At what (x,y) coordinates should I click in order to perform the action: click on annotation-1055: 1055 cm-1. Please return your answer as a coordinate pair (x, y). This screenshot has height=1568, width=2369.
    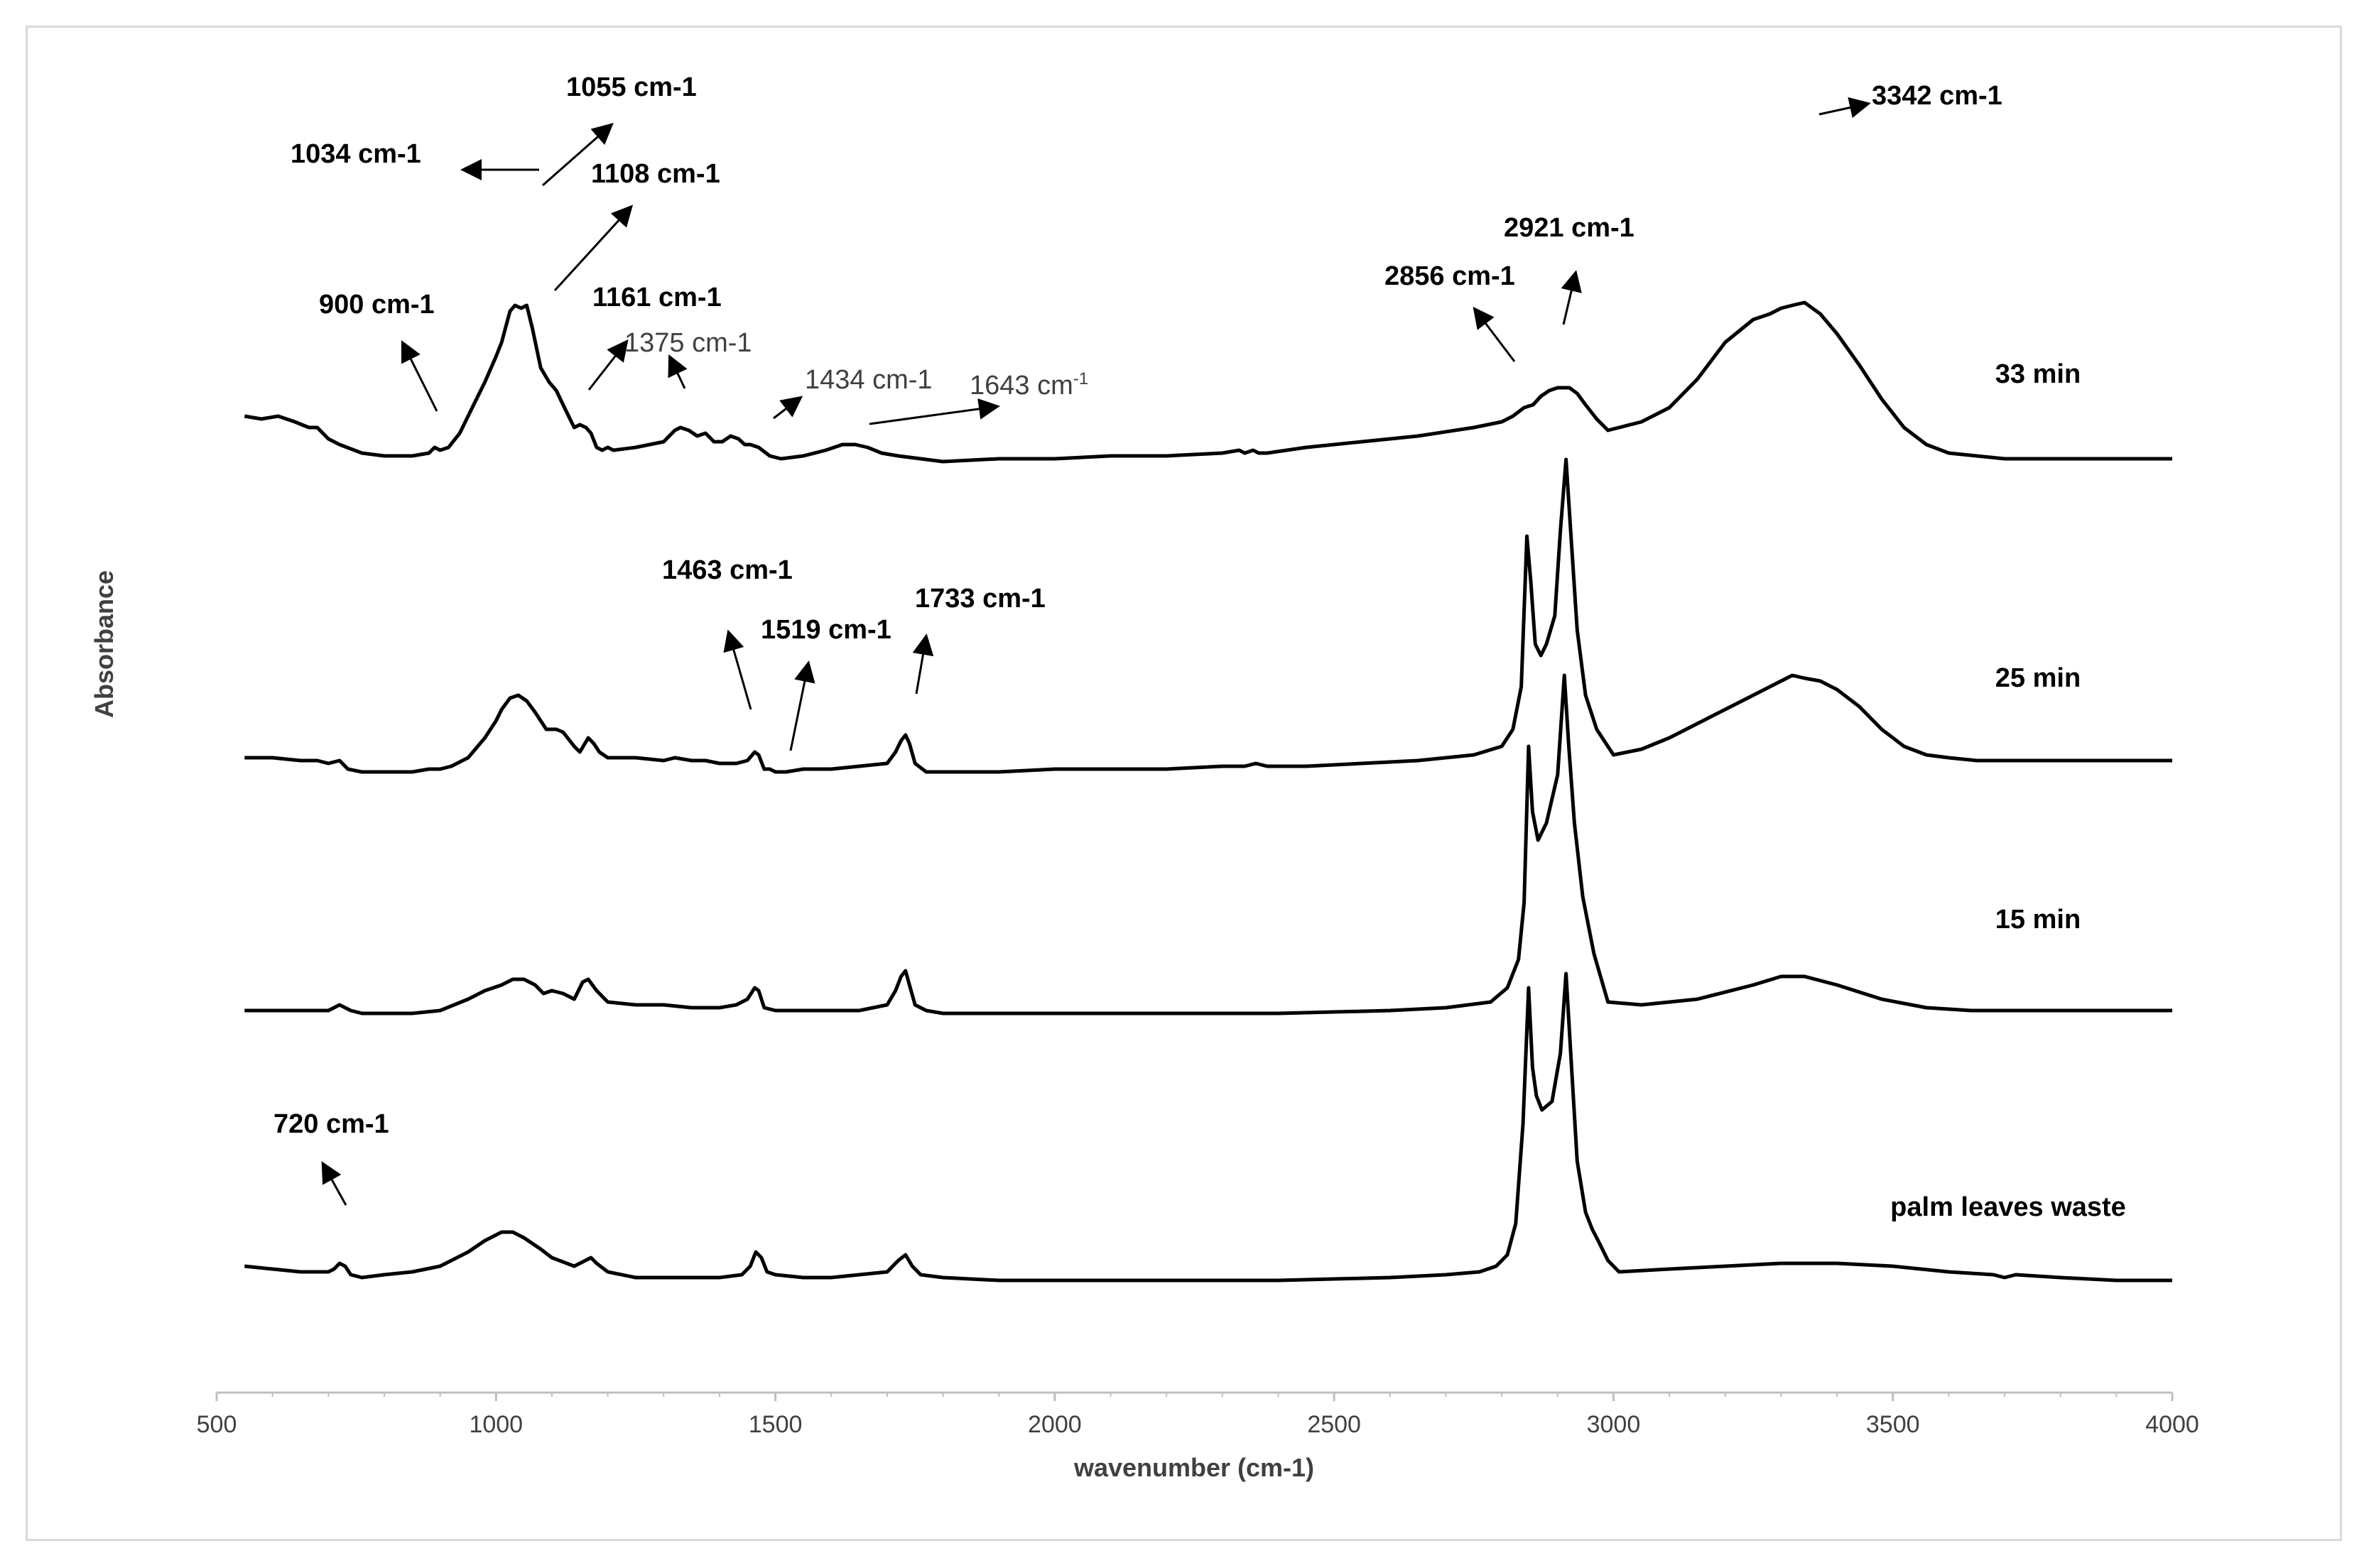
    Looking at the image, I should click on (631, 87).